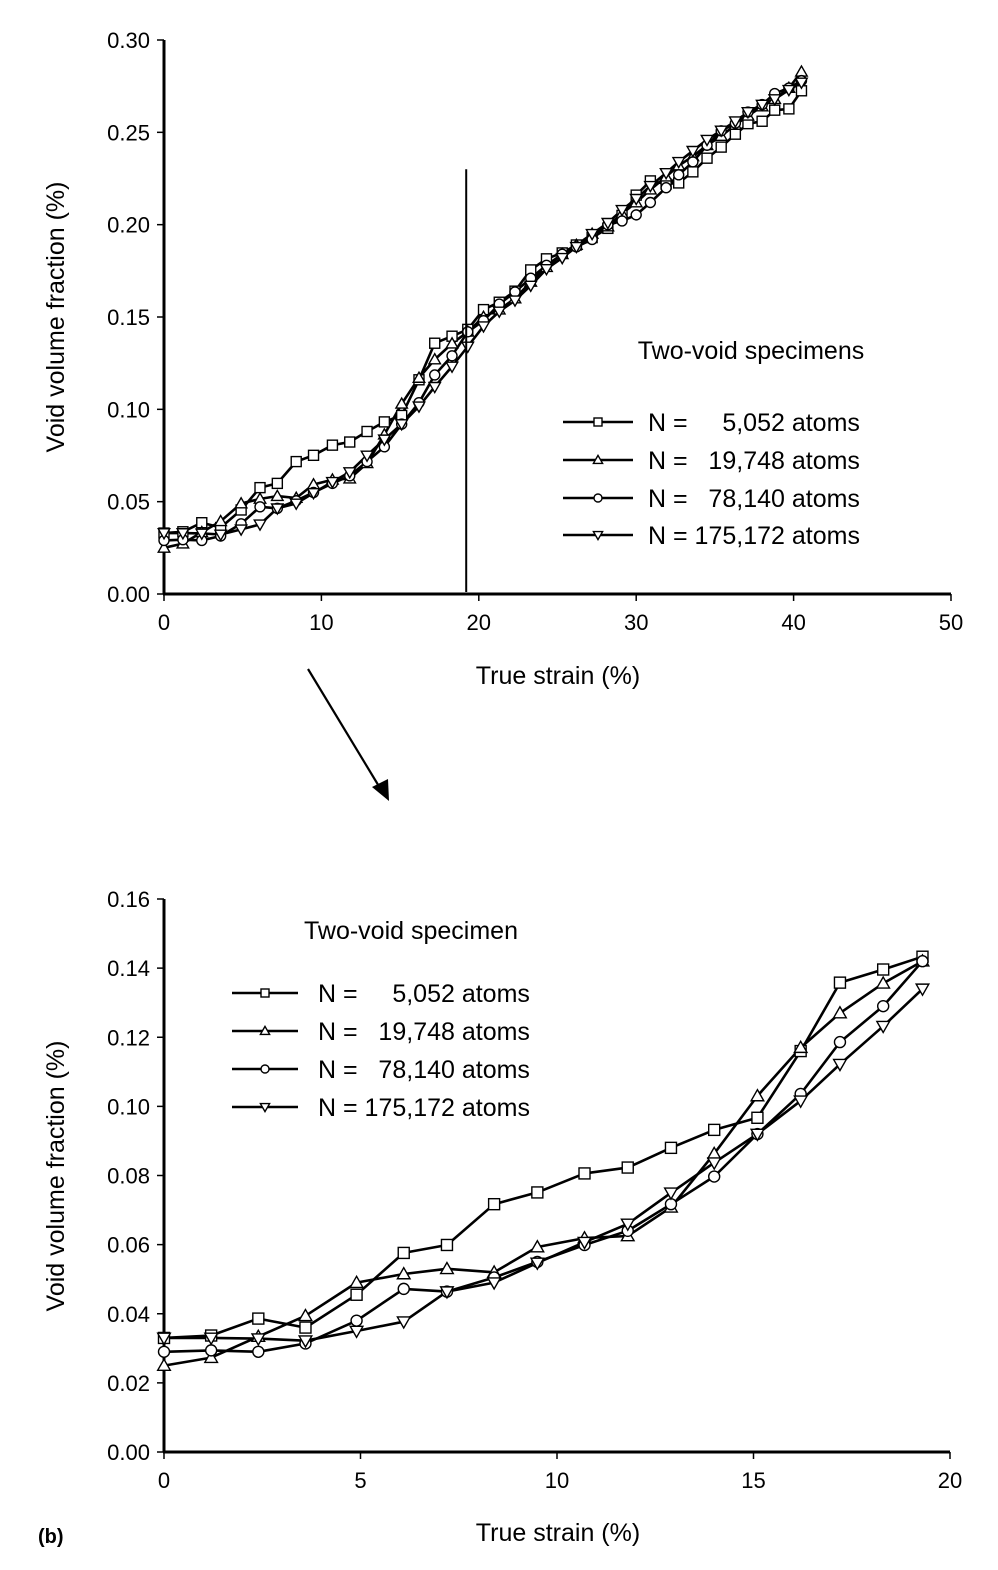  I want to click on y-tick-label: 0.16, so click(128, 899).